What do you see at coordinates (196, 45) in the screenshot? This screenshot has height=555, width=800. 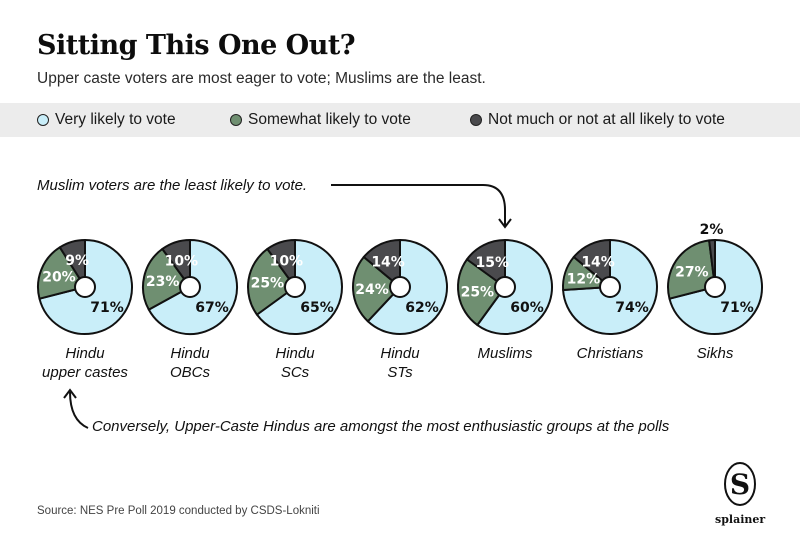 I see `chart-title: Sitting This One Out?` at bounding box center [196, 45].